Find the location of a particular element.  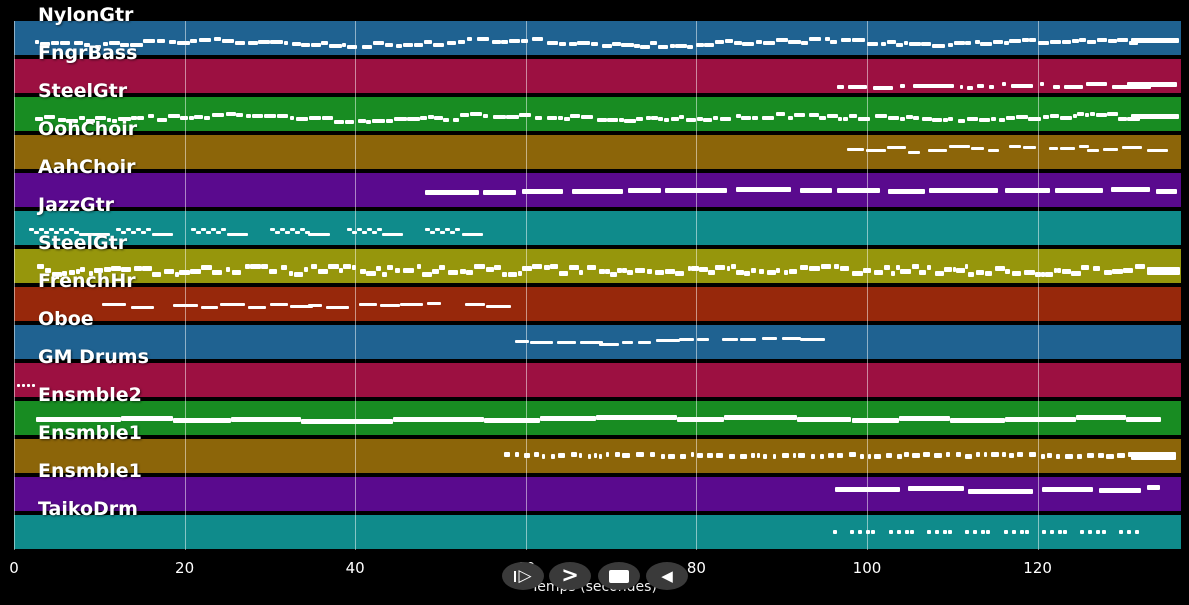

play-button: ▷ is located at coordinates (523, 576).